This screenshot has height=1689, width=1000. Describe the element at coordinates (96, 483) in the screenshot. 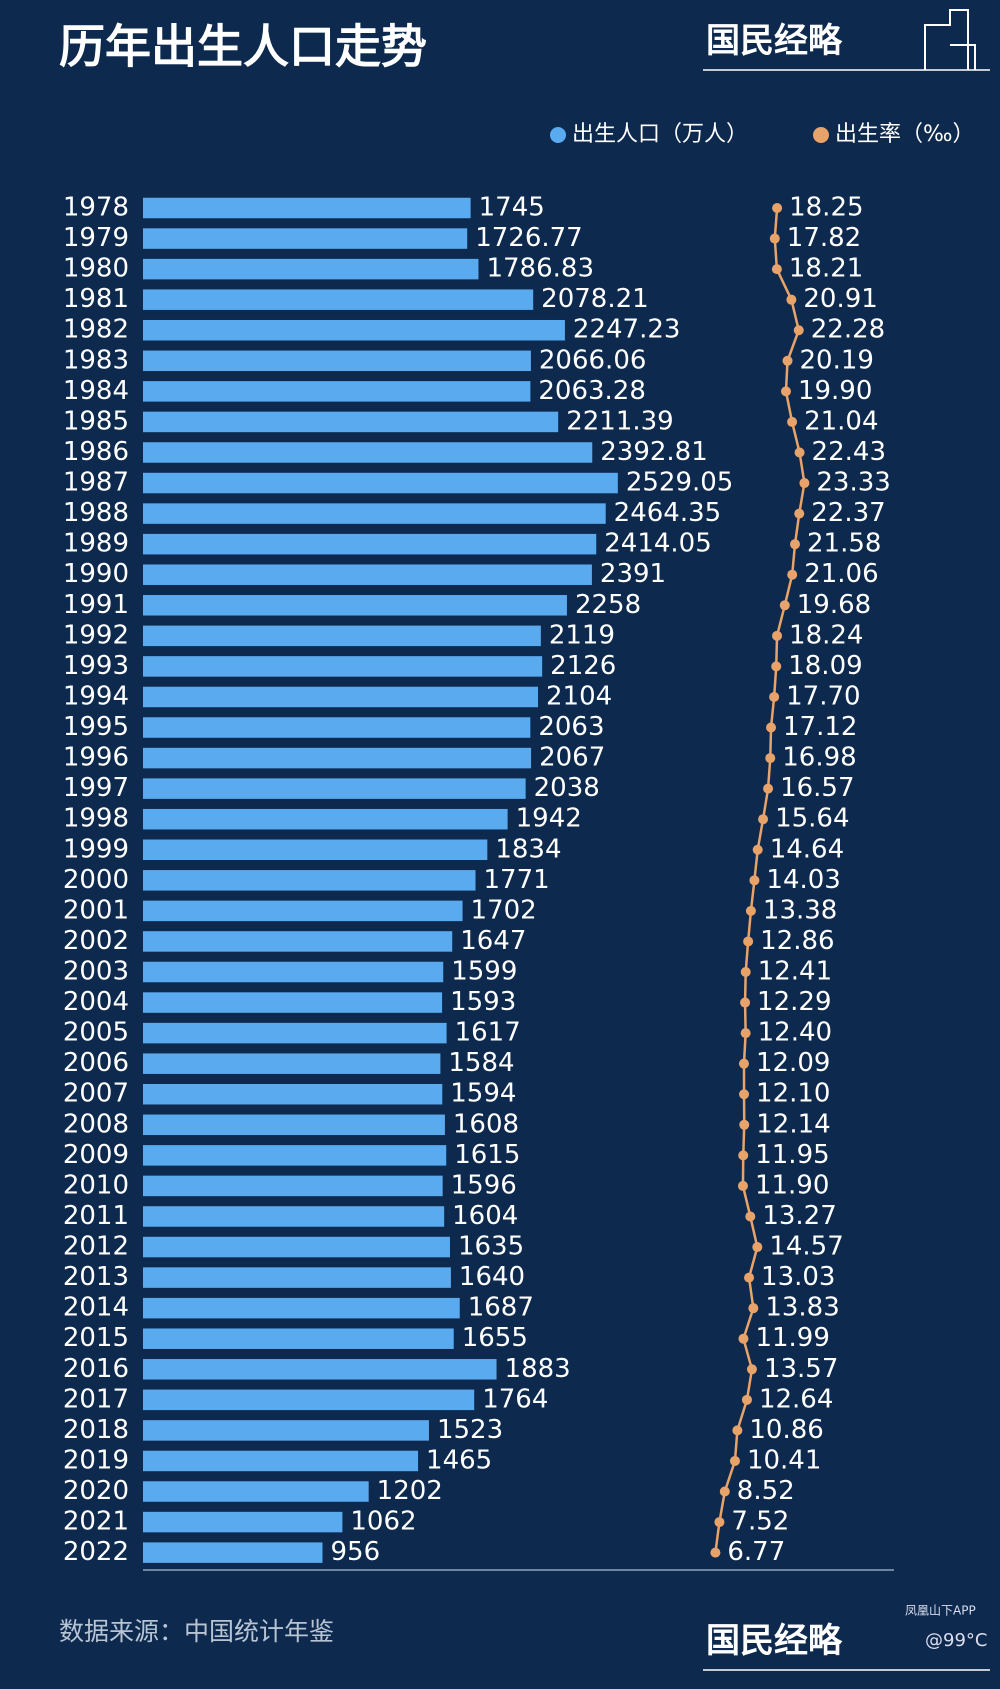

I see `y-tick-label: 1987` at that location.